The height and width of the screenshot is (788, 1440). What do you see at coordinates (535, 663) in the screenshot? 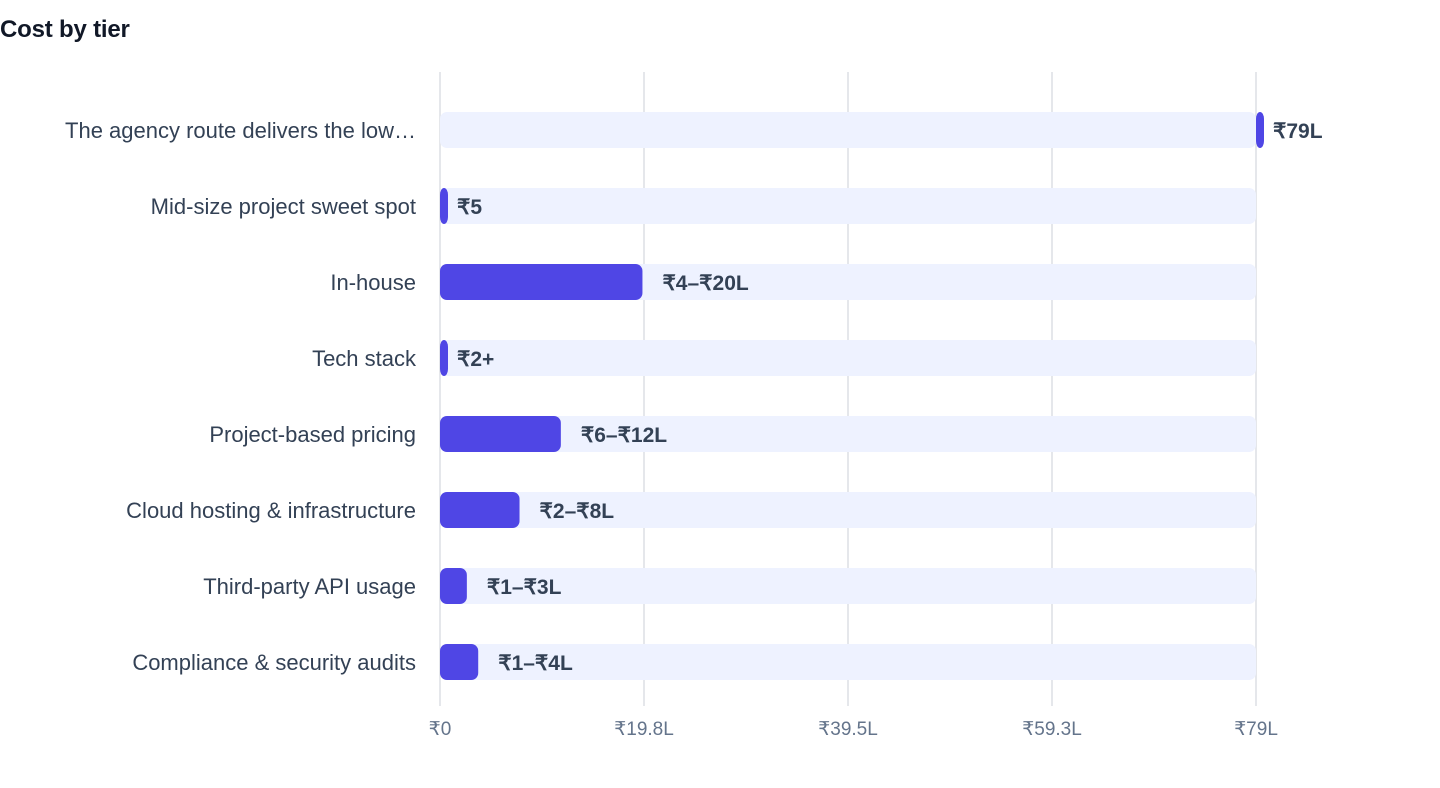
I see `value-label: ₹1–₹4L` at bounding box center [535, 663].